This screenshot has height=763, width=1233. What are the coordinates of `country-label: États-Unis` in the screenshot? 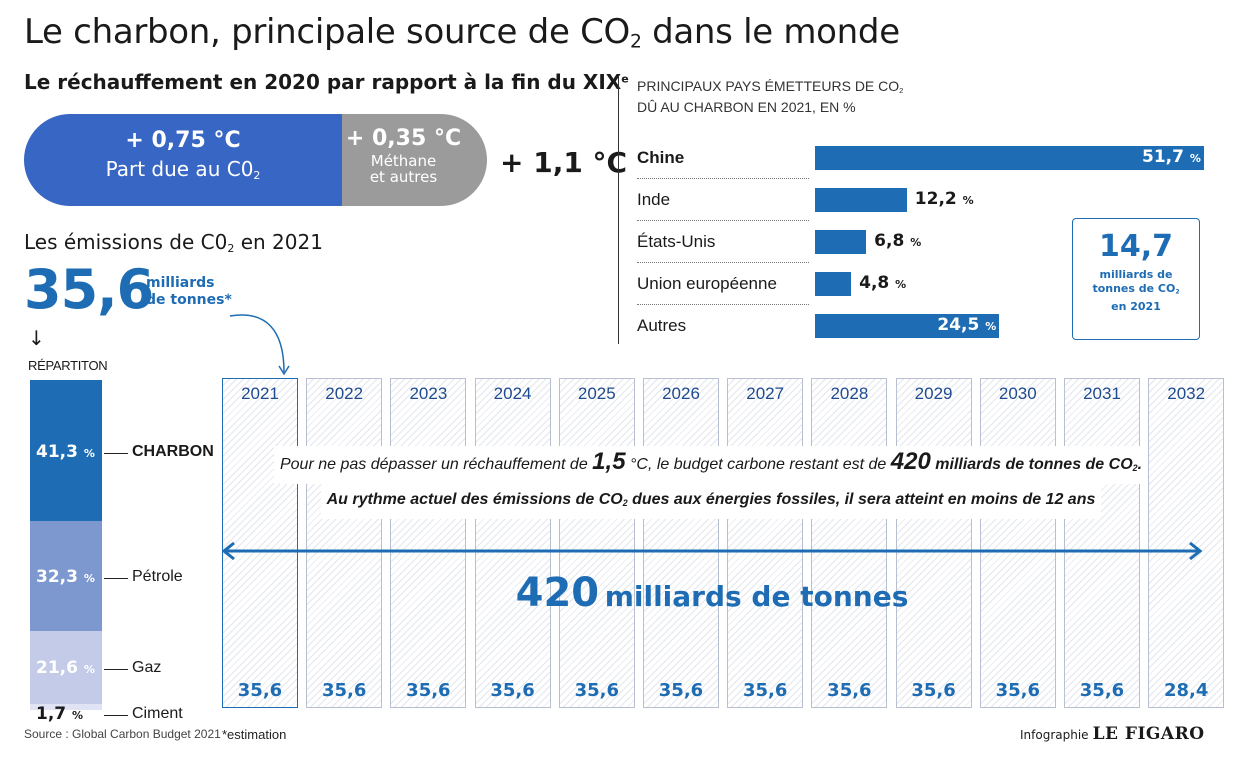 It's located at (676, 241).